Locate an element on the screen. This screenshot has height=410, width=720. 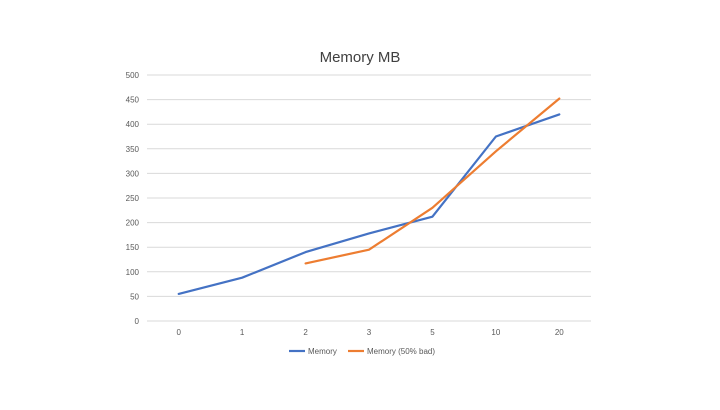
y-tick-label: 50 is located at coordinates (134, 296).